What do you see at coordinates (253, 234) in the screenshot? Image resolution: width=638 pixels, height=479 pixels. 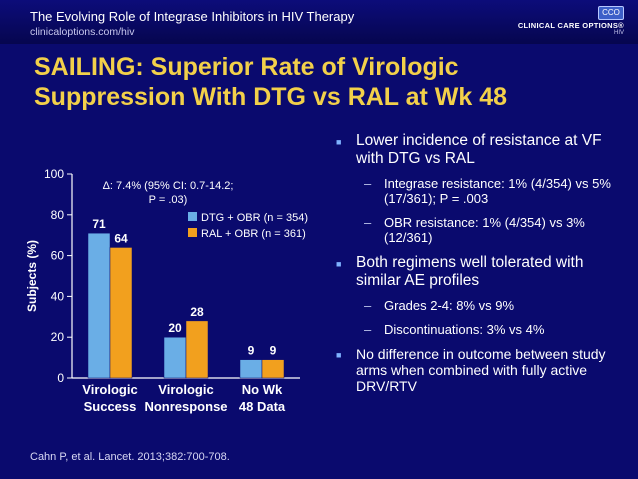 I see `legend-label: RAL + OBR (n = 361)` at bounding box center [253, 234].